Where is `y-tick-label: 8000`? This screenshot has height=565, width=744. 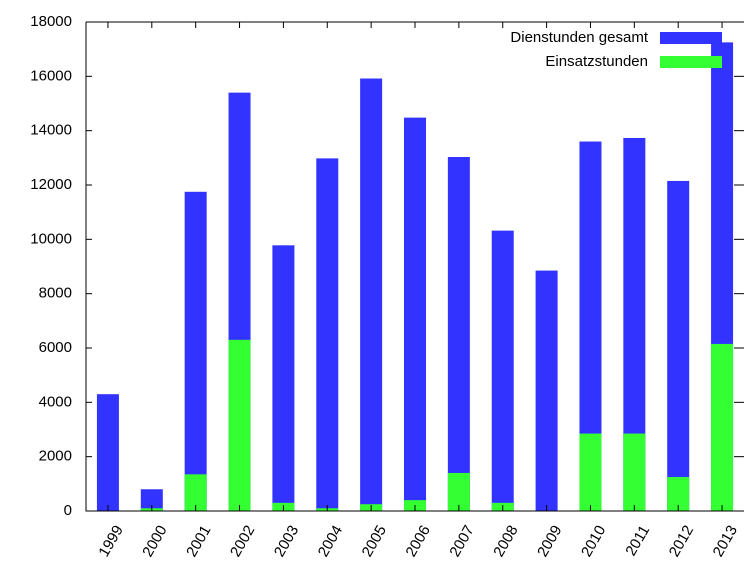
y-tick-label: 8000 is located at coordinates (55, 293).